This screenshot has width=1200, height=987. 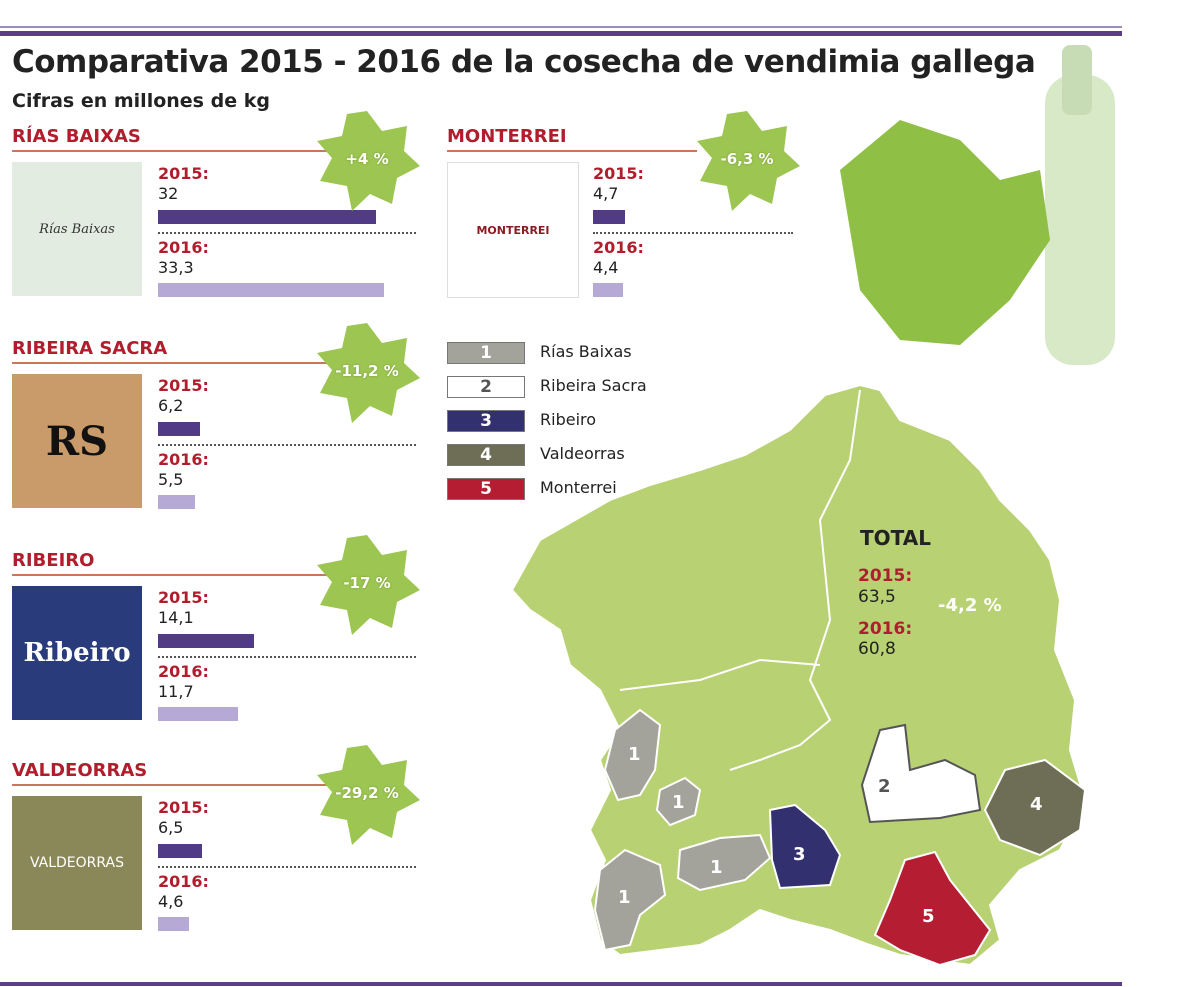 I want to click on leaf-change-badge: -29,2 %, so click(x=367, y=795).